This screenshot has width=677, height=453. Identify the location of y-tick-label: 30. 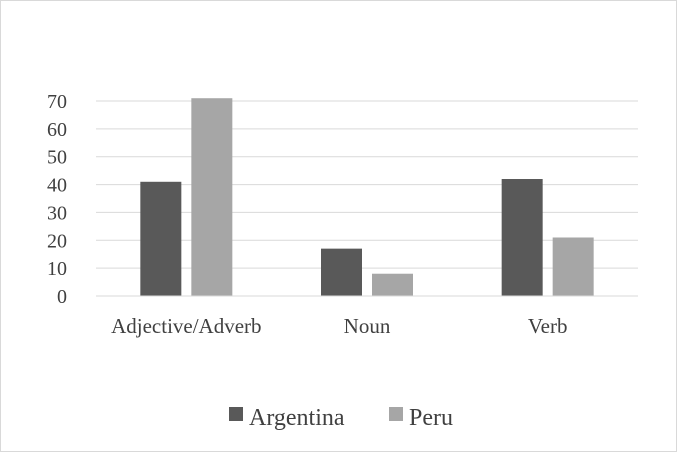
(57, 213).